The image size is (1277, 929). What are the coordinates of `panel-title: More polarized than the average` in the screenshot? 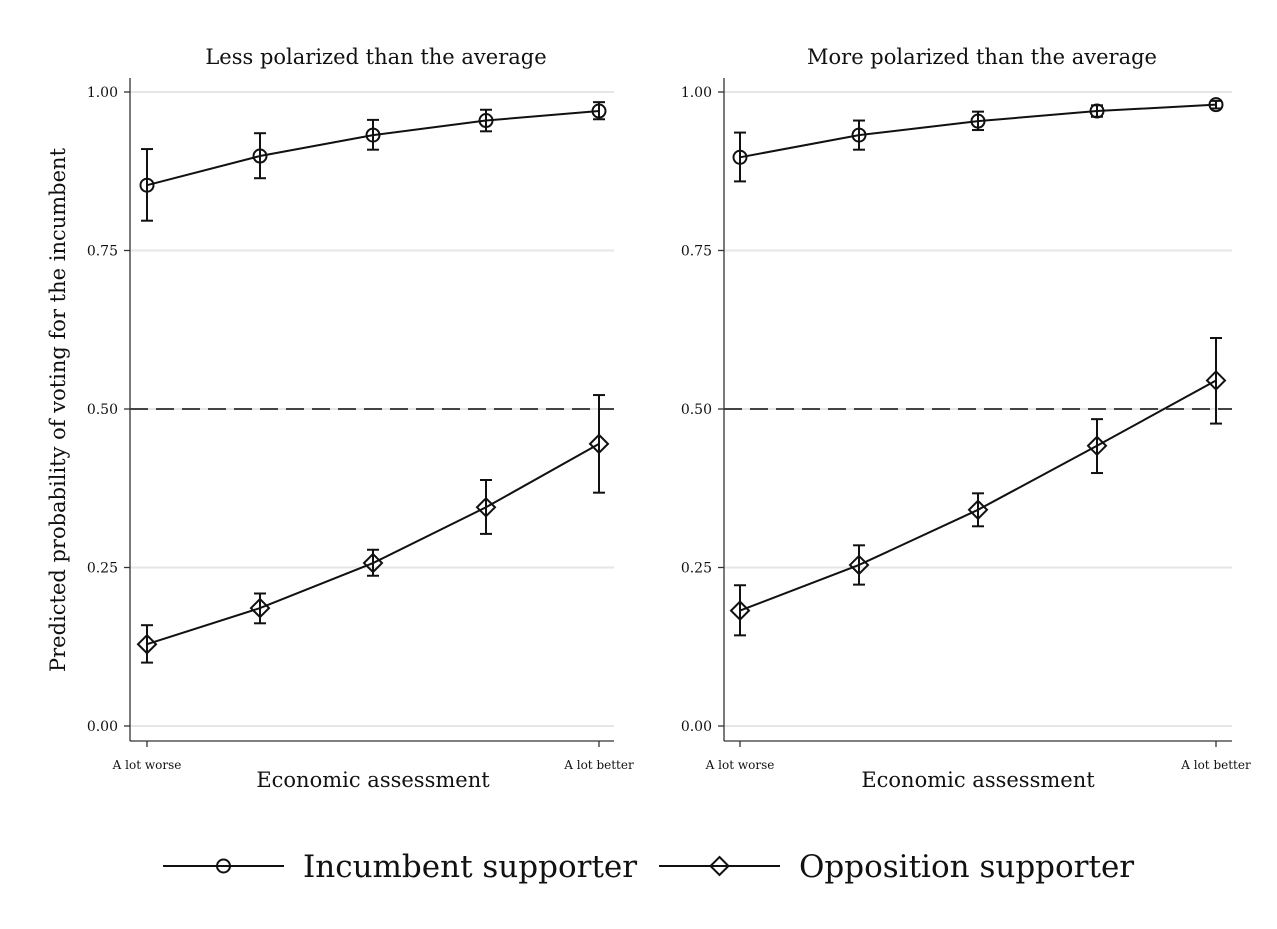 It's located at (982, 57).